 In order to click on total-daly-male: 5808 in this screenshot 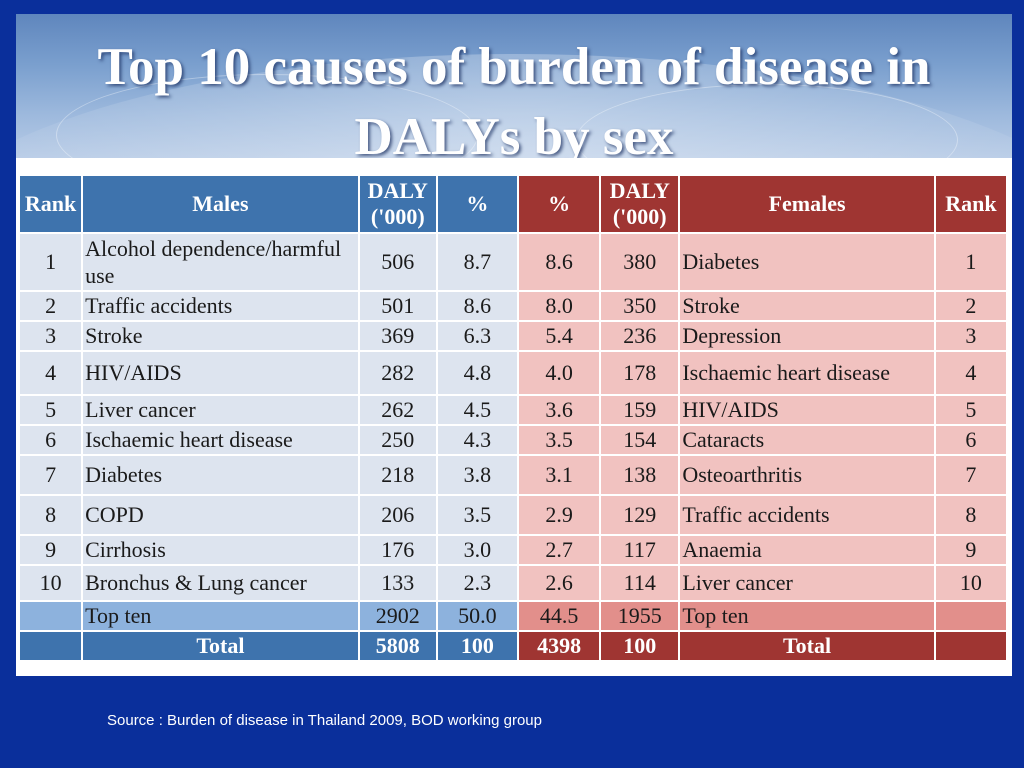, I will do `click(397, 646)`.